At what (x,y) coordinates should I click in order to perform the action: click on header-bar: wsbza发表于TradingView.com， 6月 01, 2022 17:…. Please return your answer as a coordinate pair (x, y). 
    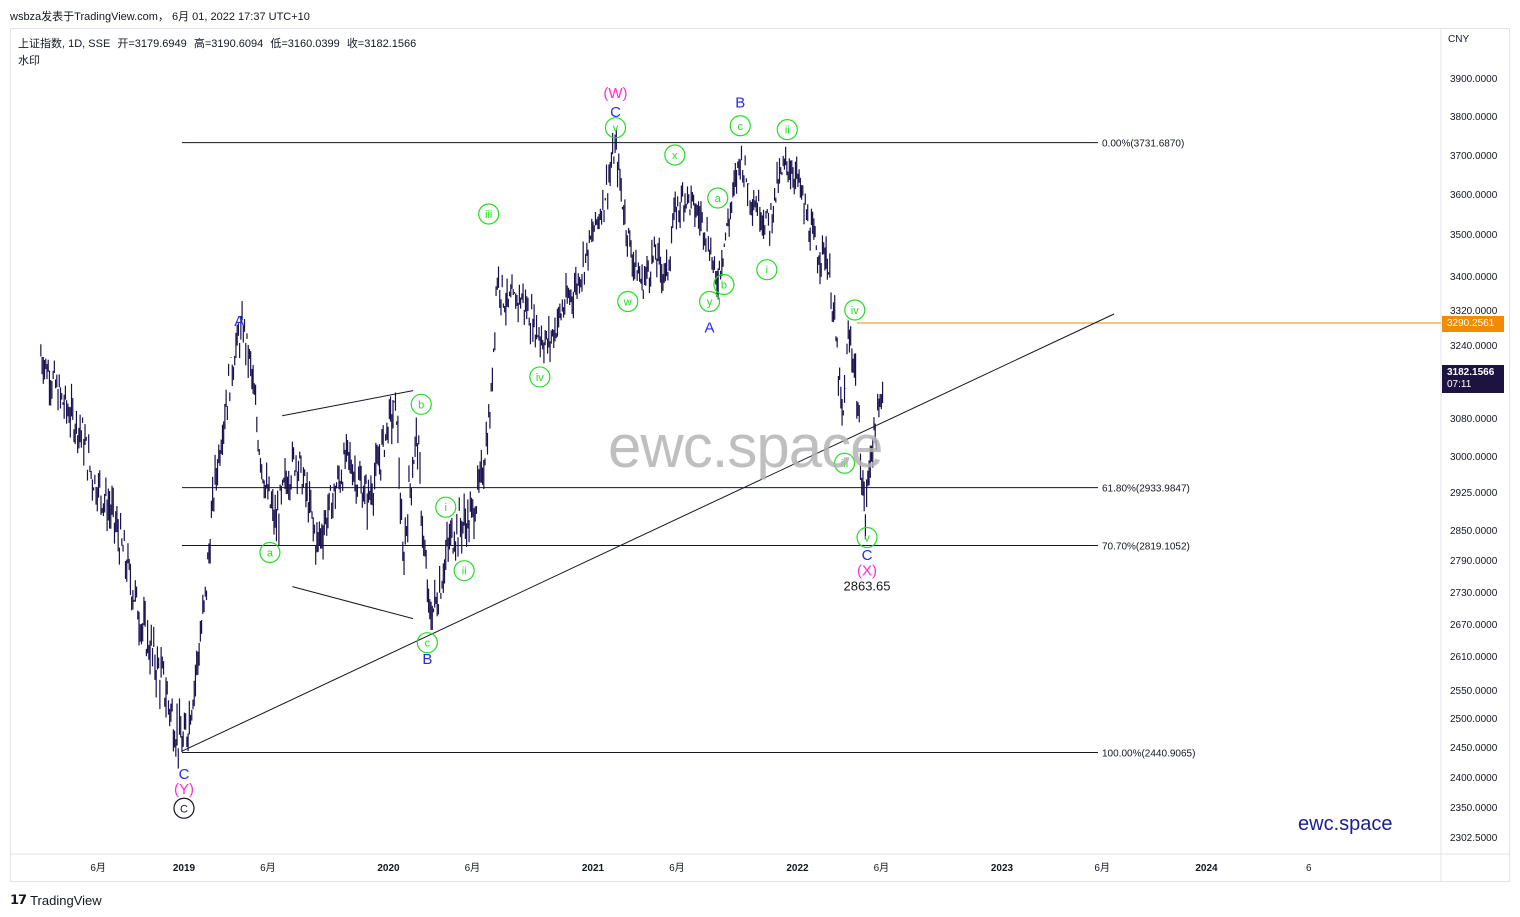
    Looking at the image, I should click on (760, 14).